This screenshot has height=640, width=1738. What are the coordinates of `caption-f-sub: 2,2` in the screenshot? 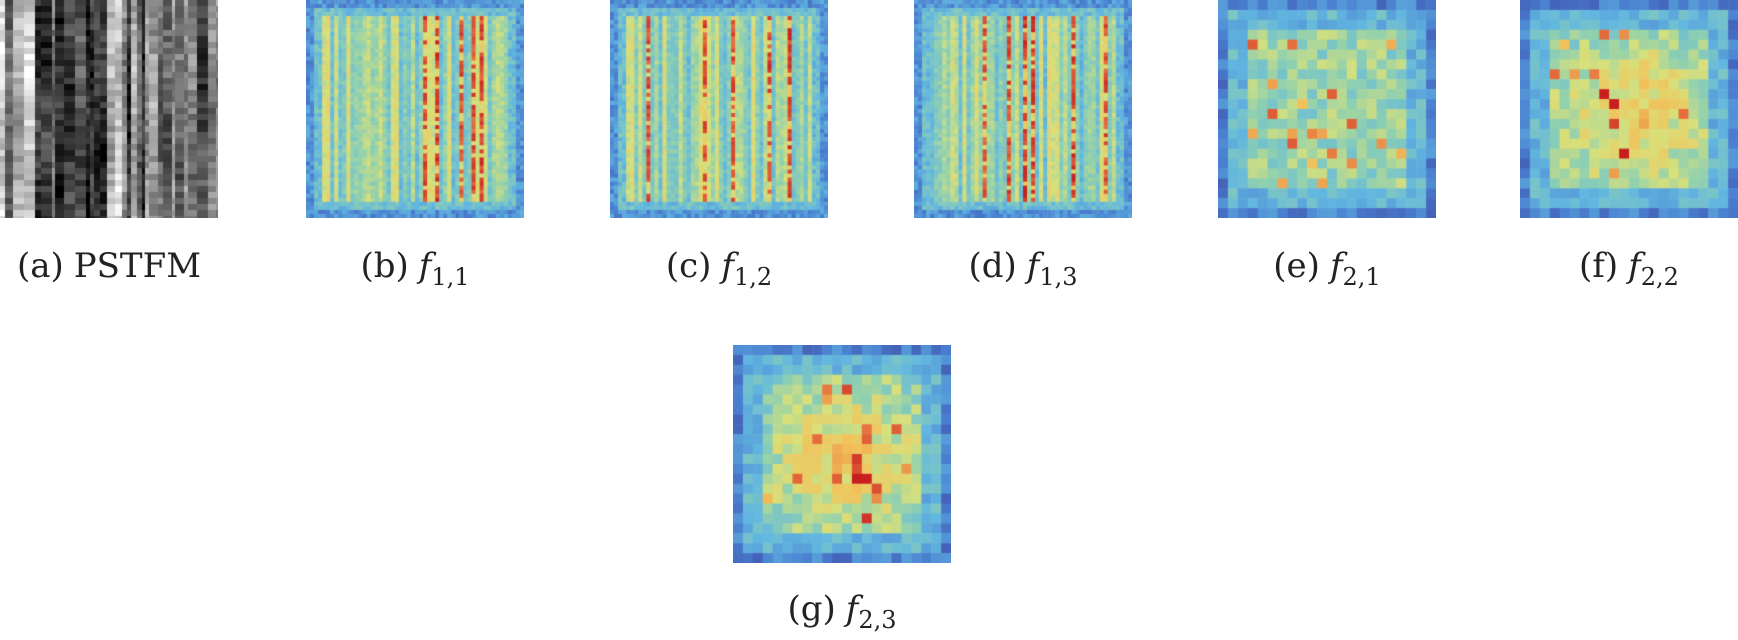 It's located at (1659, 277).